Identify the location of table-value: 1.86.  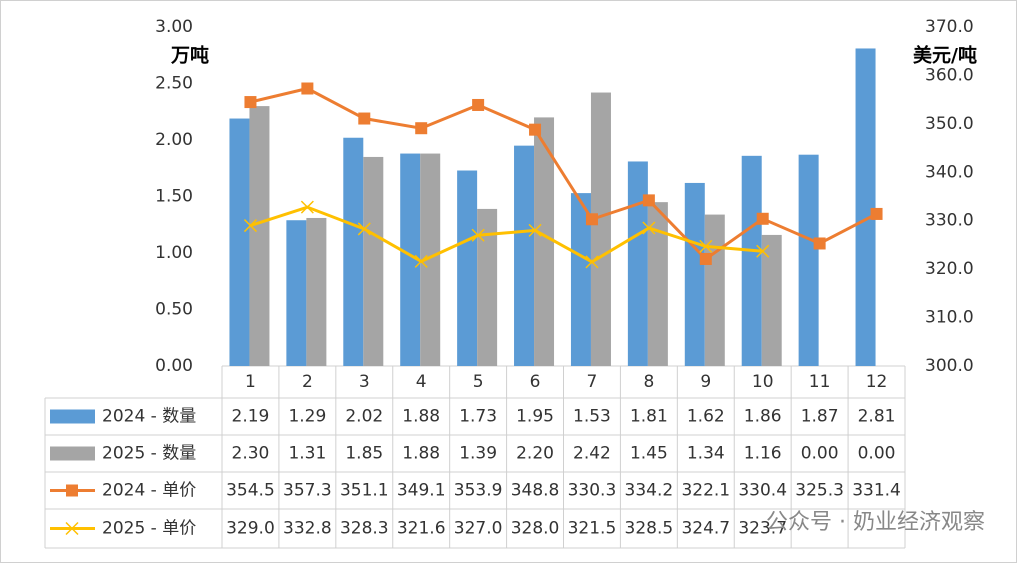
(763, 417).